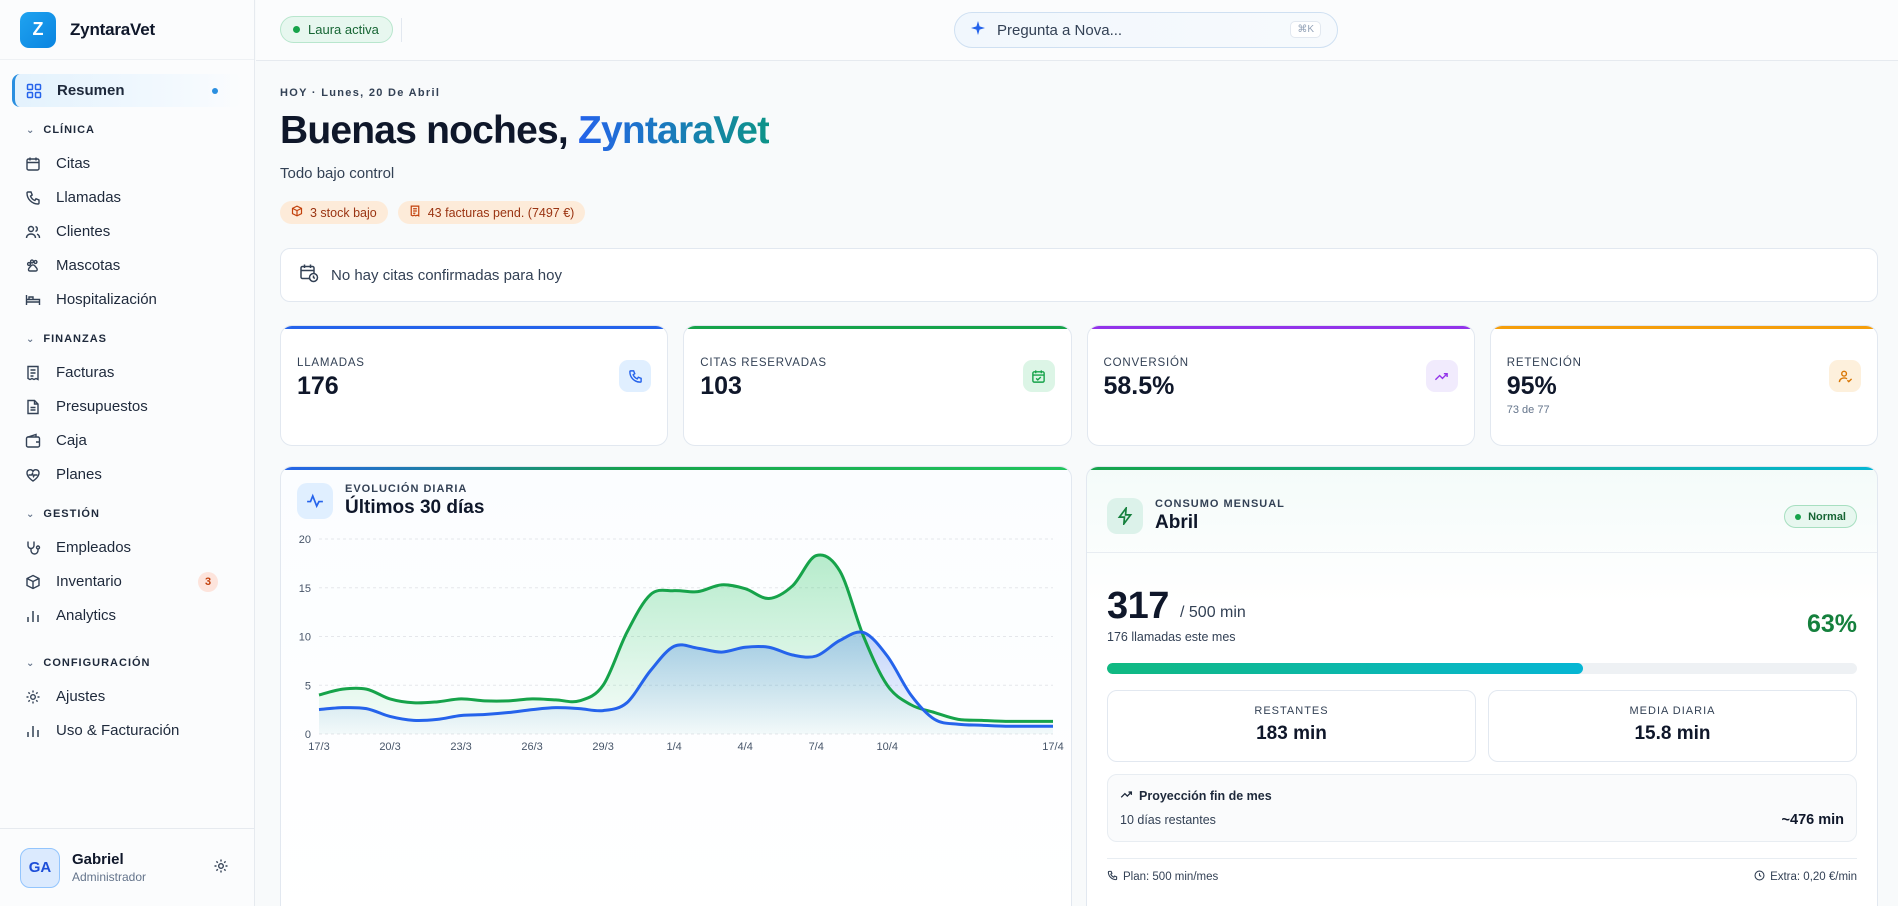 The height and width of the screenshot is (906, 1898). What do you see at coordinates (208, 581) in the screenshot?
I see `inventory-badge: 3` at bounding box center [208, 581].